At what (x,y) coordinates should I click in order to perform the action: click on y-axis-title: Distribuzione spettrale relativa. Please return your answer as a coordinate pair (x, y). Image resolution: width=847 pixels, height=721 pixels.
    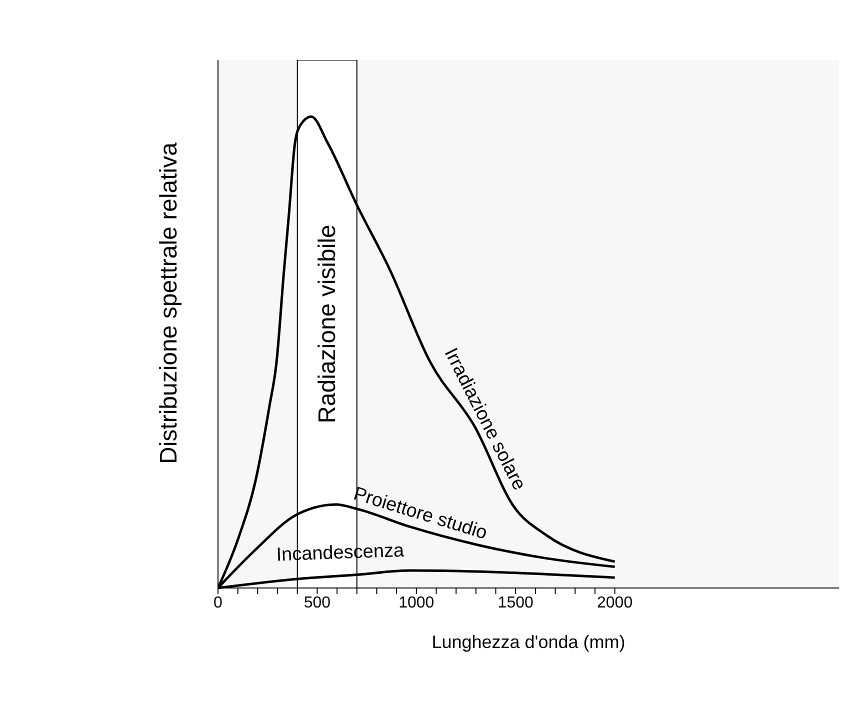
    Looking at the image, I should click on (169, 303).